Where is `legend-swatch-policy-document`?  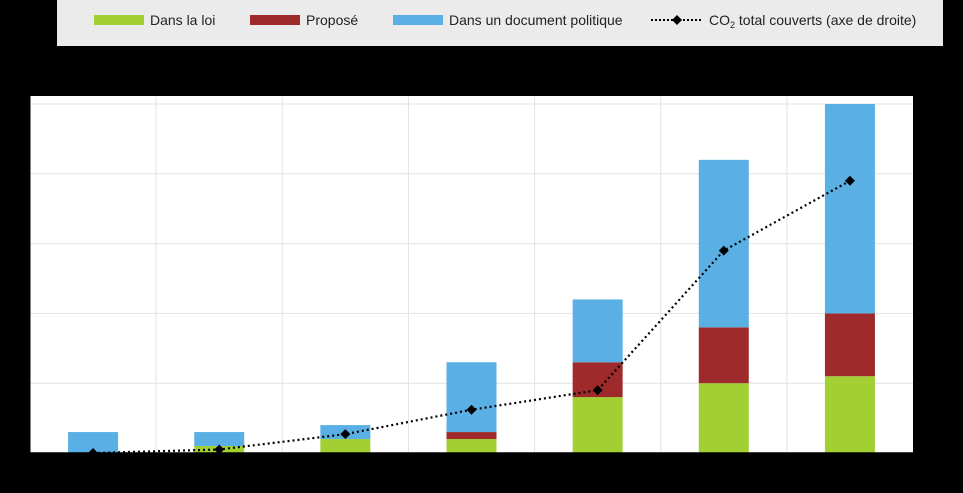
legend-swatch-policy-document is located at coordinates (418, 20).